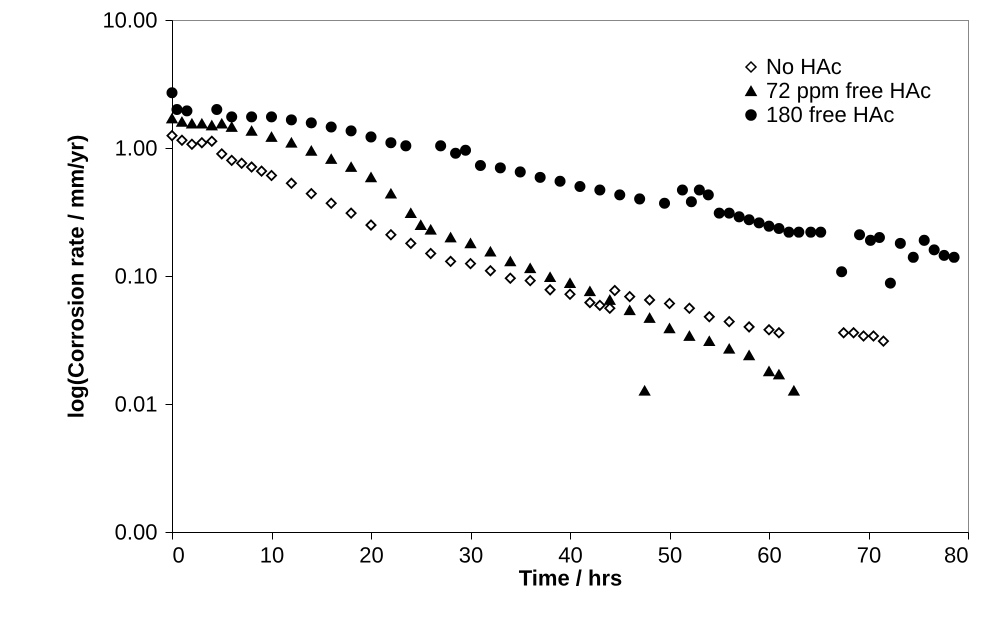 This screenshot has height=627, width=1000. I want to click on x-axis-title: Time / hrs, so click(570, 578).